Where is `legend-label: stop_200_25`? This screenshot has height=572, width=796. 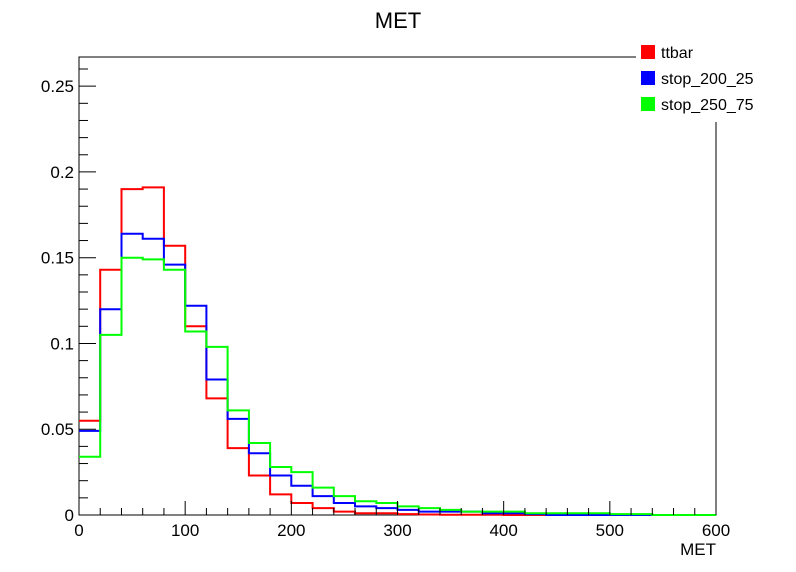
legend-label: stop_200_25 is located at coordinates (707, 79).